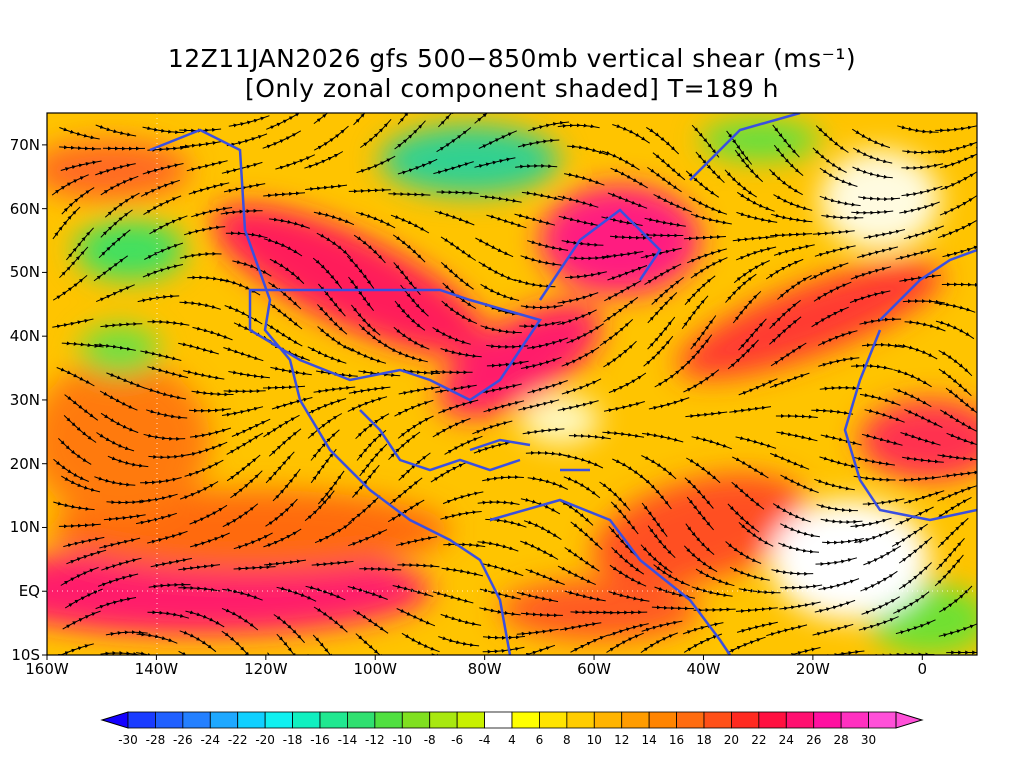 The width and height of the screenshot is (1024, 768). I want to click on x-axis-label: 80W, so click(484, 669).